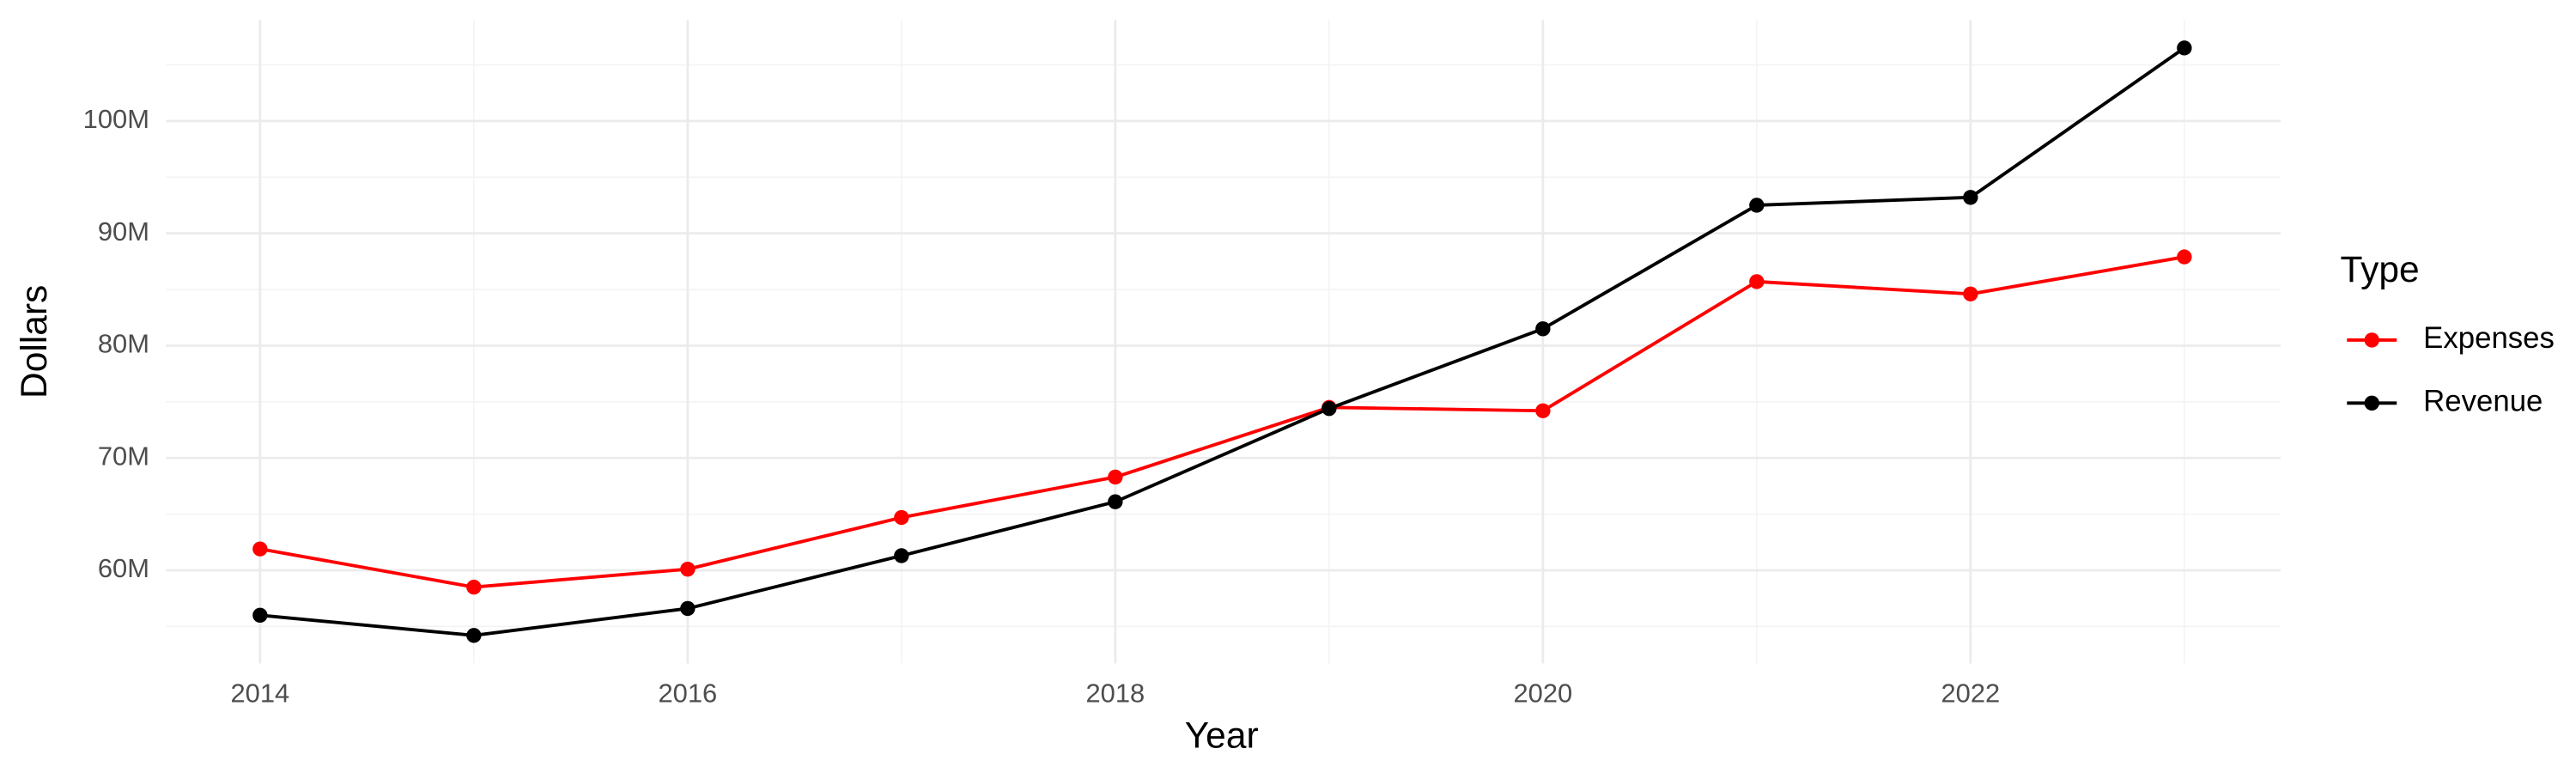 This screenshot has width=2576, height=773. Describe the element at coordinates (1543, 693) in the screenshot. I see `x-tick-label: 2020` at that location.